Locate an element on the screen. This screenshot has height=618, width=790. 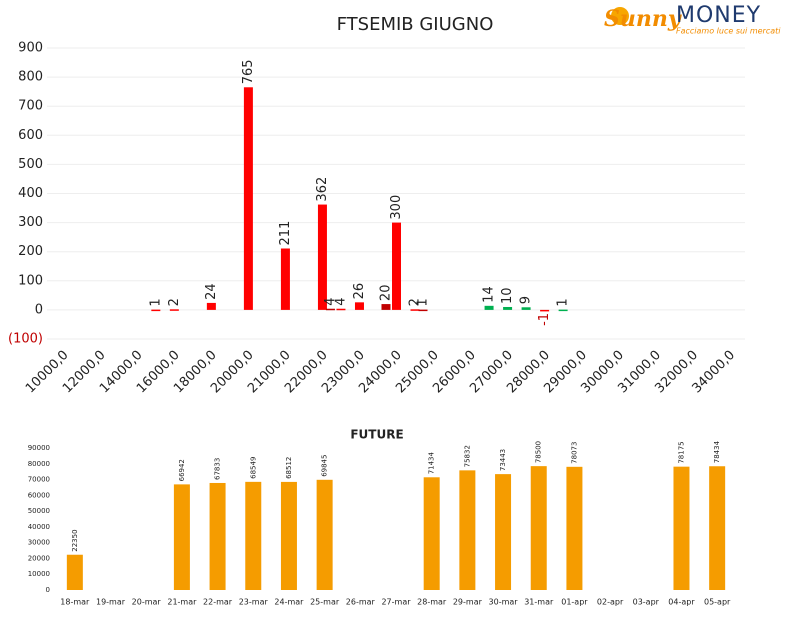
y-tick-label: 10000 is located at coordinates (39, 574).